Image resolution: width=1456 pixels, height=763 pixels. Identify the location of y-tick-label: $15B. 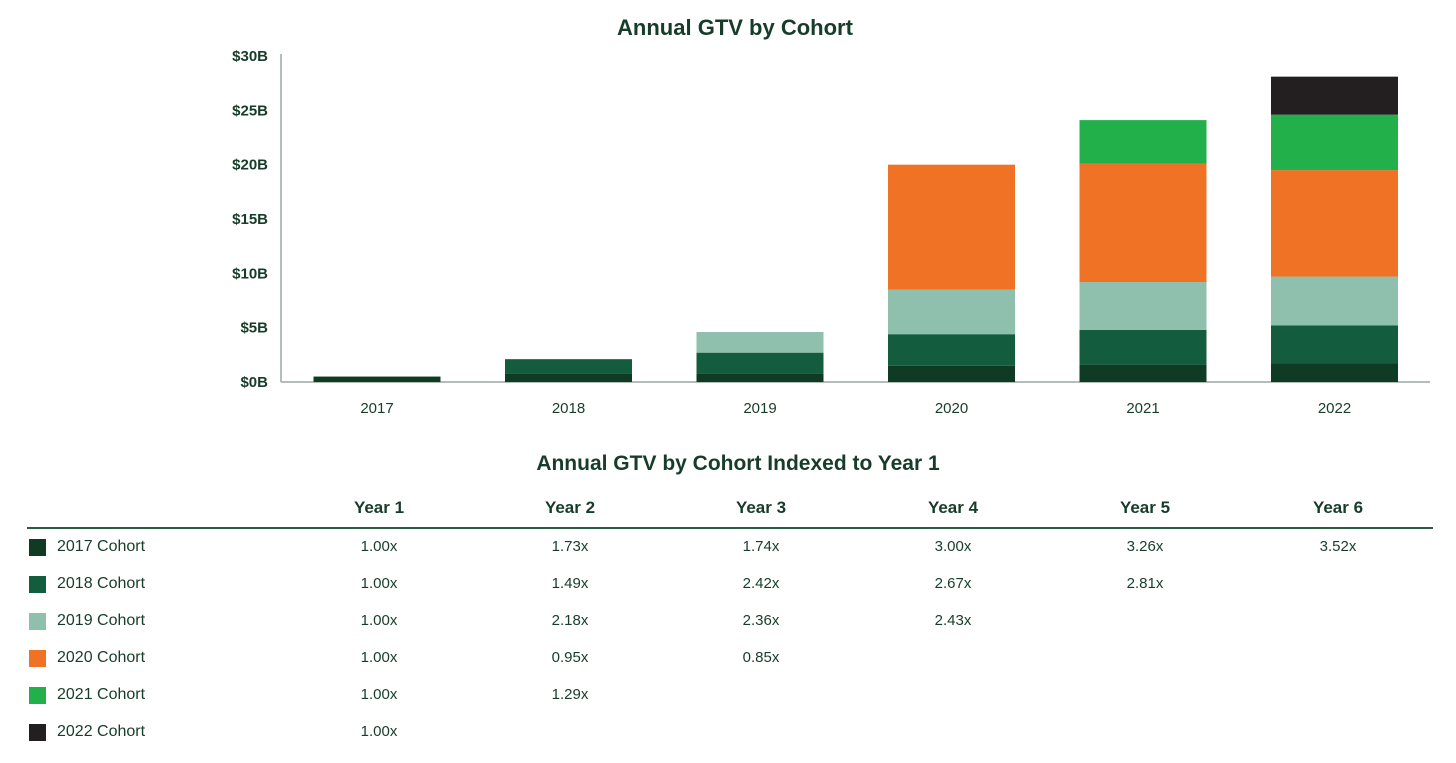
(250, 219).